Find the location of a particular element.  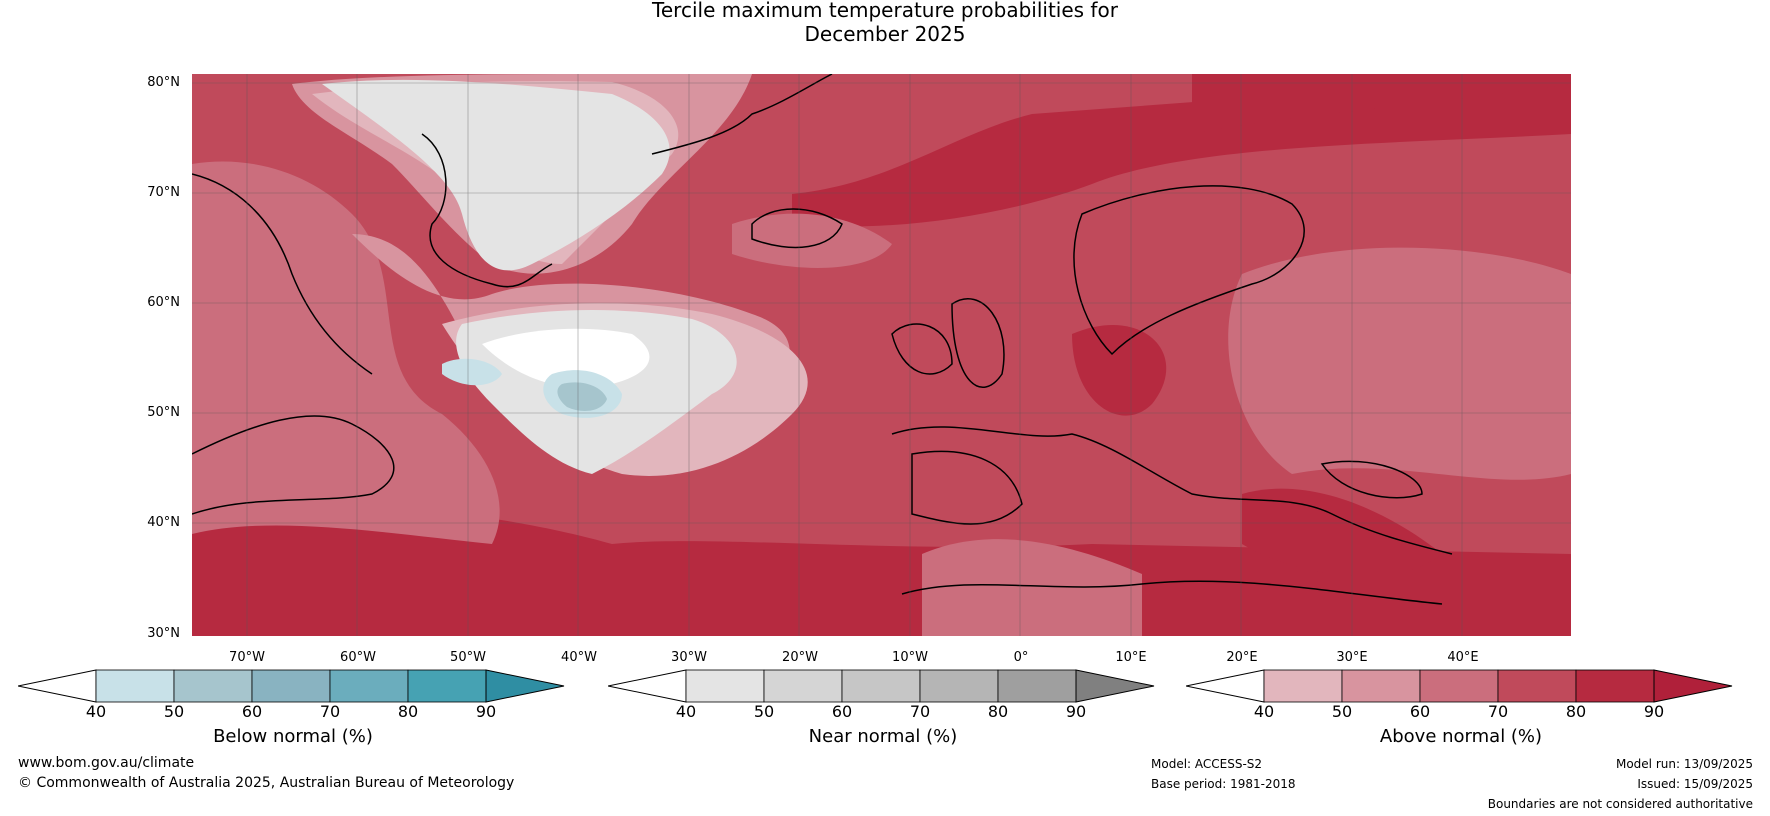

colorbar-above-ticks: 40 50 60 70 80 90 is located at coordinates (1461, 712).